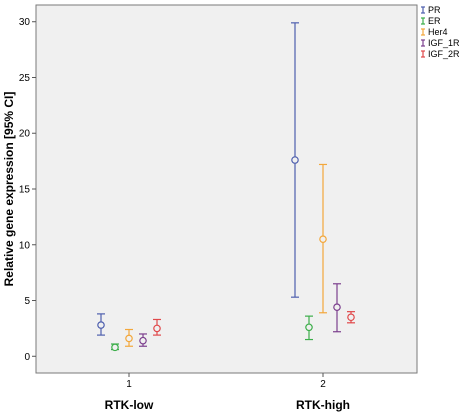 This screenshot has height=415, width=461. I want to click on legend-item: IGF_1R, so click(440, 43).